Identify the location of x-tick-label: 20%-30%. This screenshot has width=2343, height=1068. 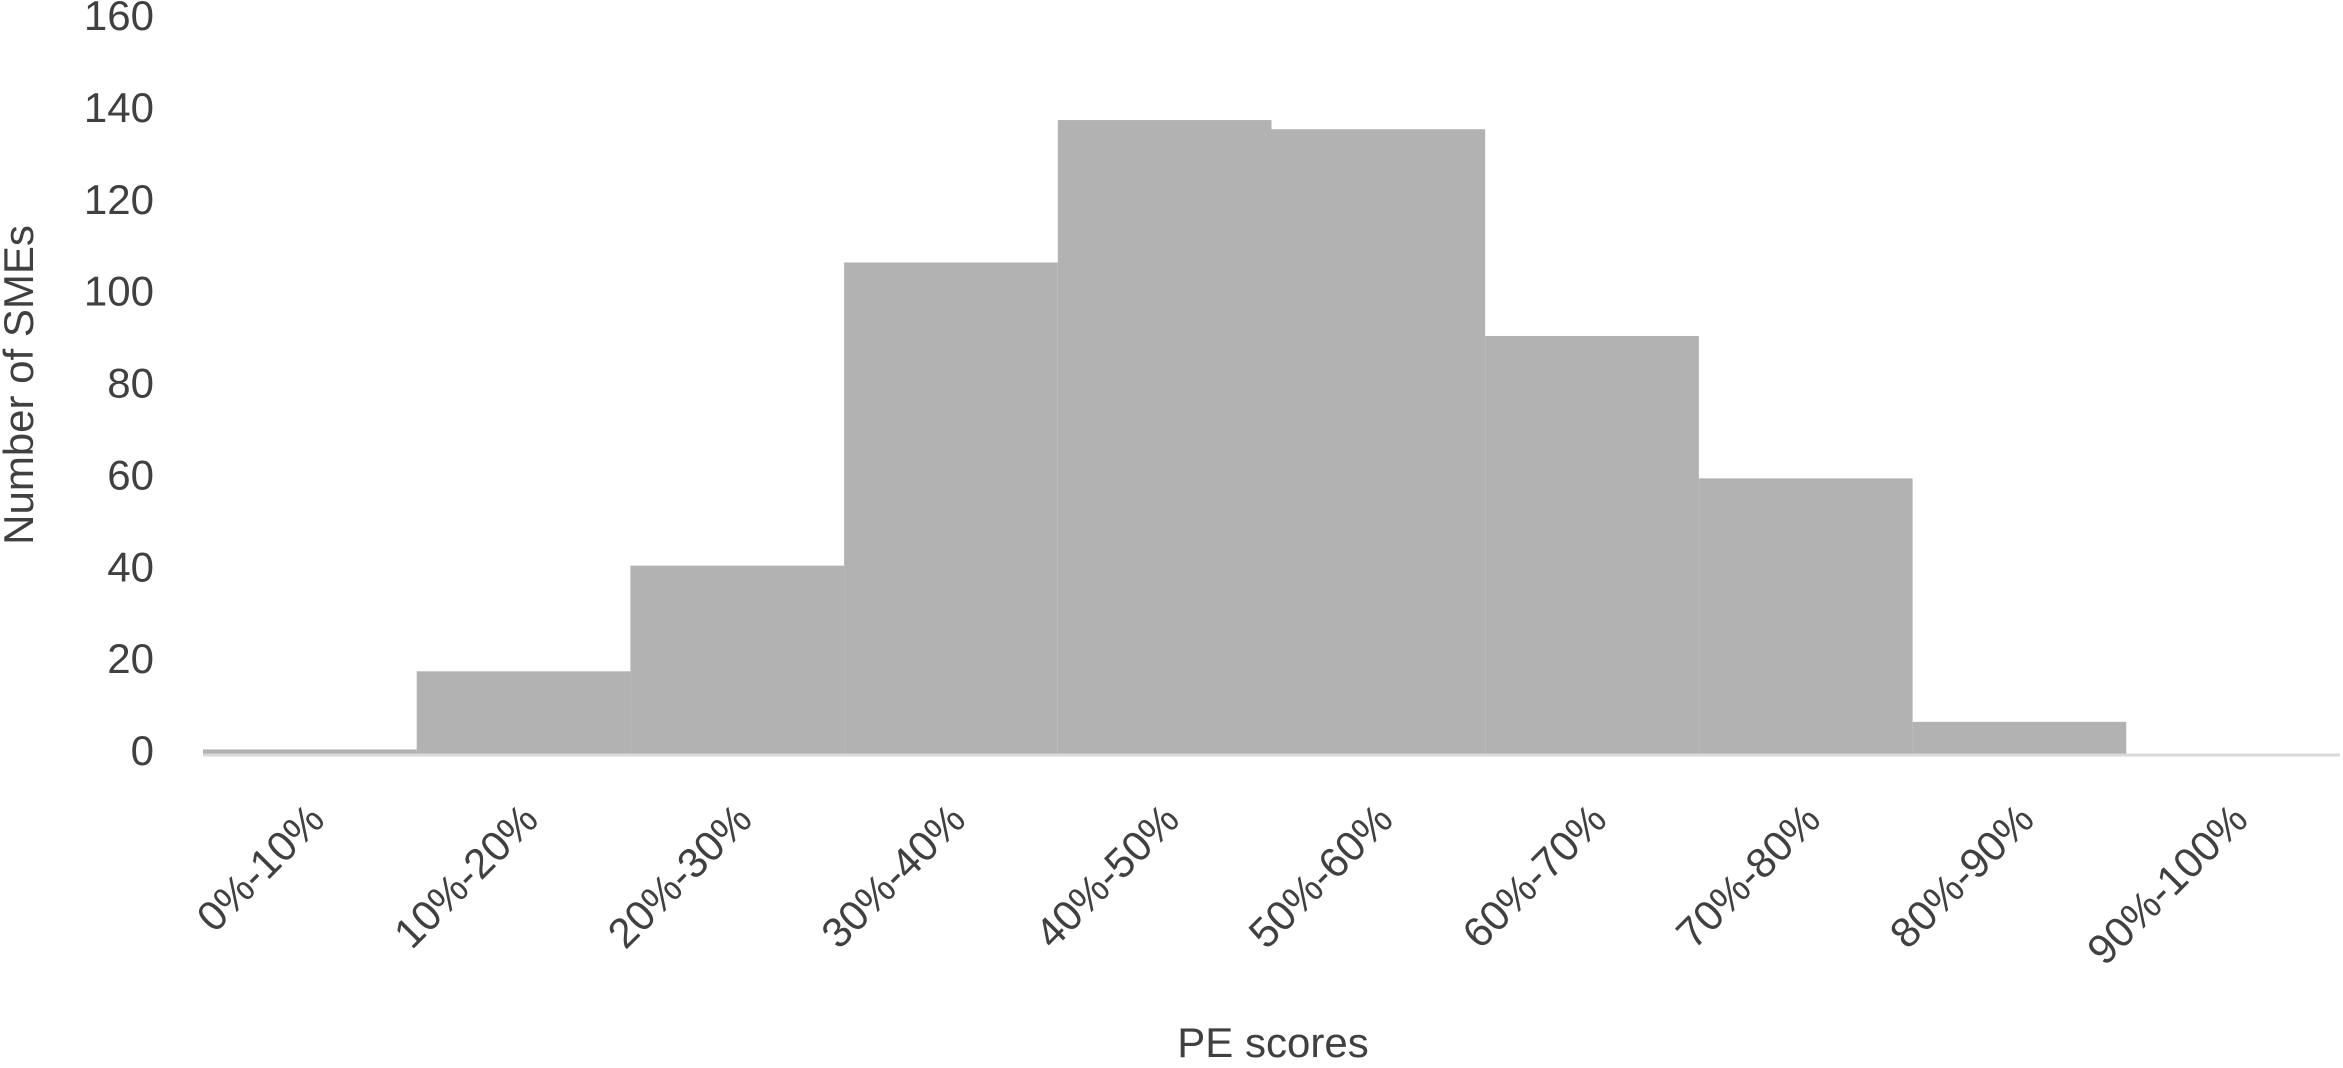
(679, 876).